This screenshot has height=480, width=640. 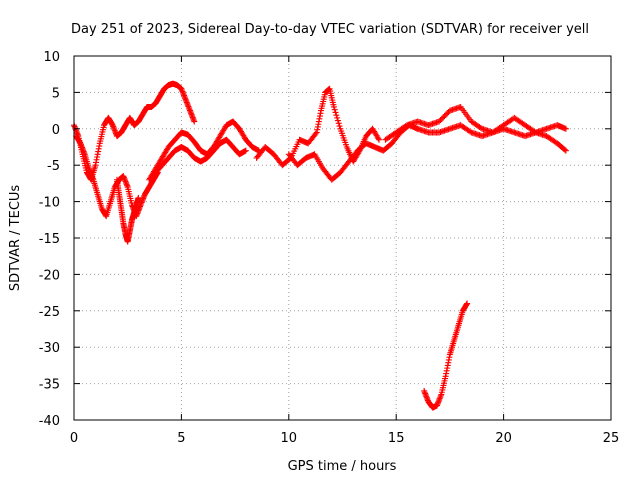 I want to click on x-axis-label: GPS time / hours, so click(x=342, y=466).